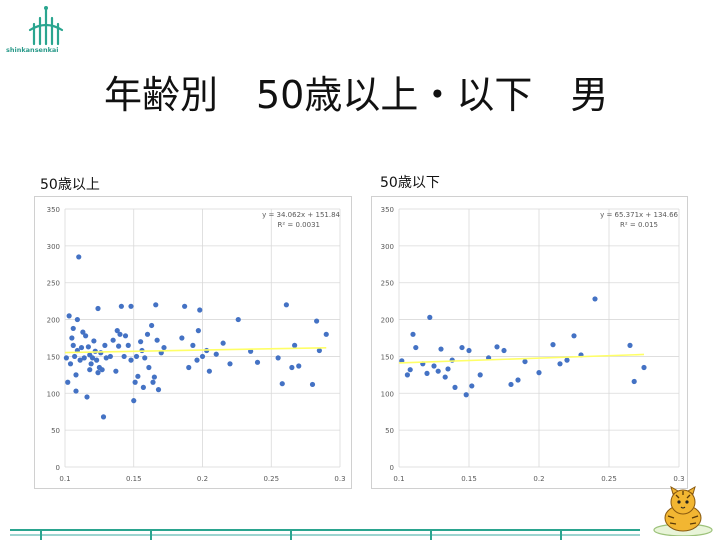 Image resolution: width=720 pixels, height=540 pixels. Describe the element at coordinates (320, 533) in the screenshot. I see `bottom-decorative-band` at that location.